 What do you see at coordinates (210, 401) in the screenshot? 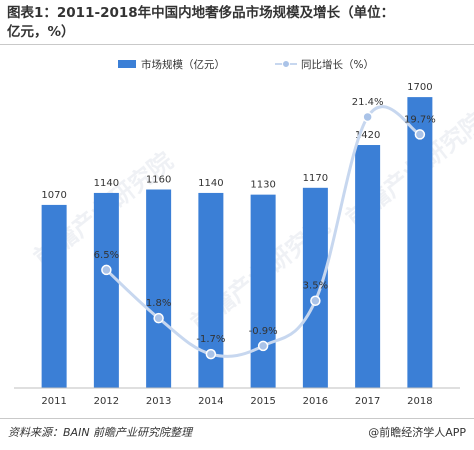
I see `x-tick-label: 2014` at bounding box center [210, 401].